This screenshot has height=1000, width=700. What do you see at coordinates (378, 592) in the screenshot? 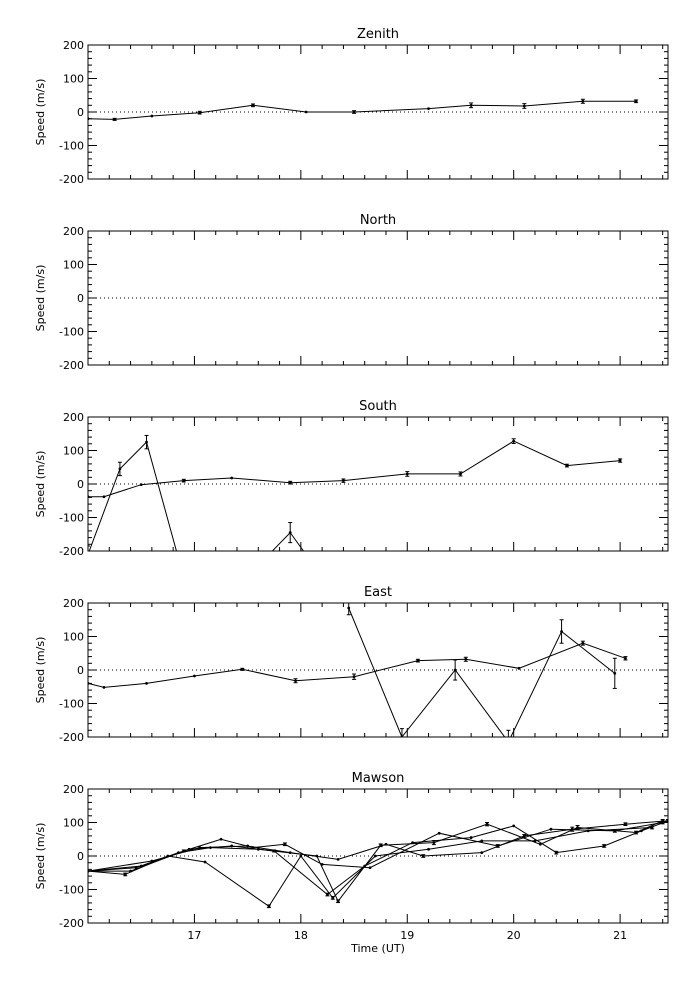
I see `panel-title: East` at bounding box center [378, 592].